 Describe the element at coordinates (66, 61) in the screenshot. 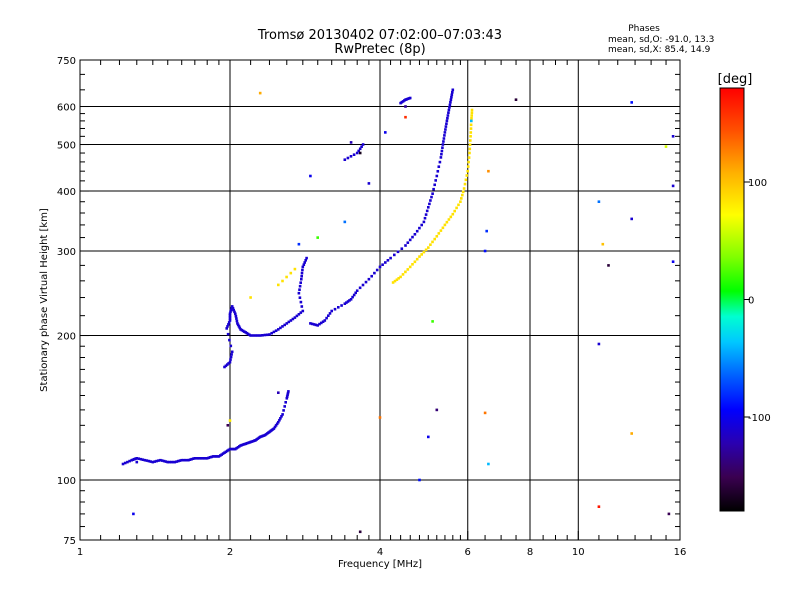

I see `y-tick-label: 750` at that location.